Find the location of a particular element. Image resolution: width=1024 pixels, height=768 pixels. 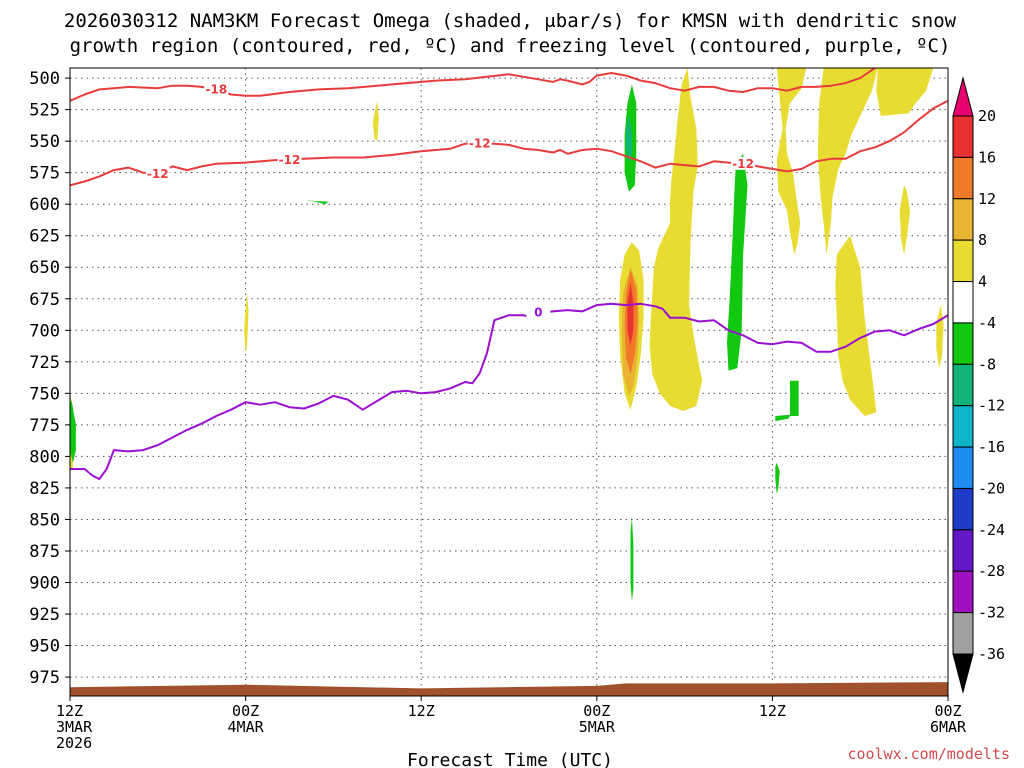

y-tick-label-9: 725 is located at coordinates (44, 363).